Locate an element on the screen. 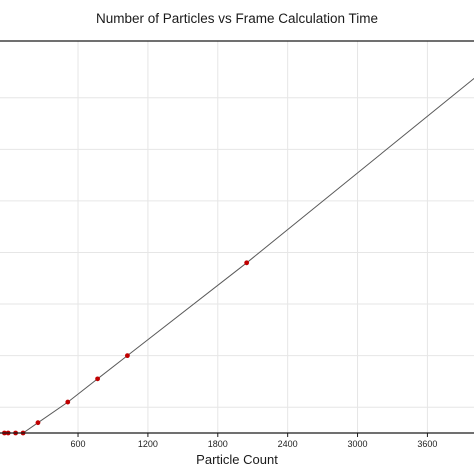 The height and width of the screenshot is (474, 474). x-tick-label: 2400 is located at coordinates (288, 444).